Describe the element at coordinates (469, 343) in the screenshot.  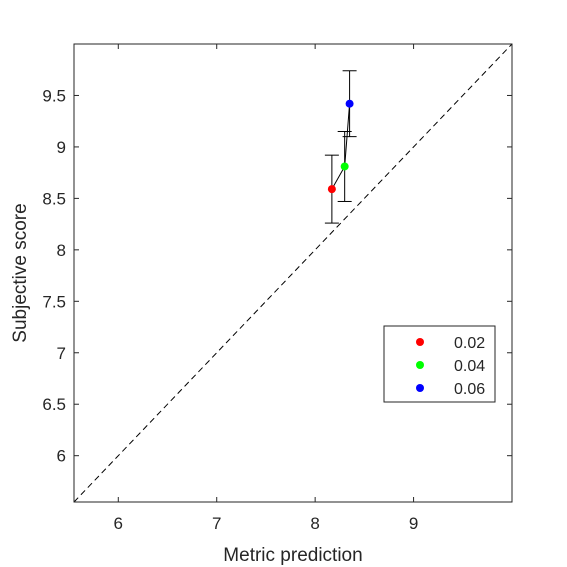
I see `legend-label: 0.02` at that location.